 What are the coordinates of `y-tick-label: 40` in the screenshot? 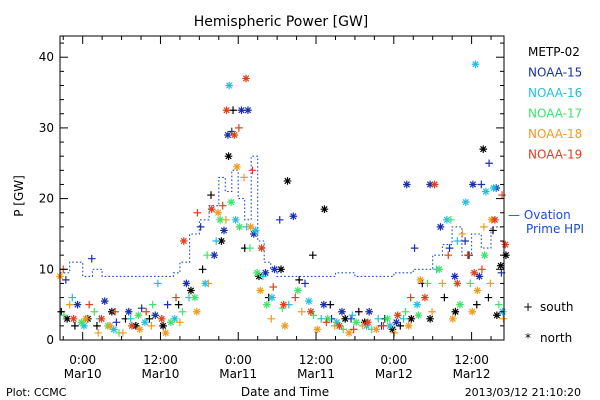 It's located at (46, 57).